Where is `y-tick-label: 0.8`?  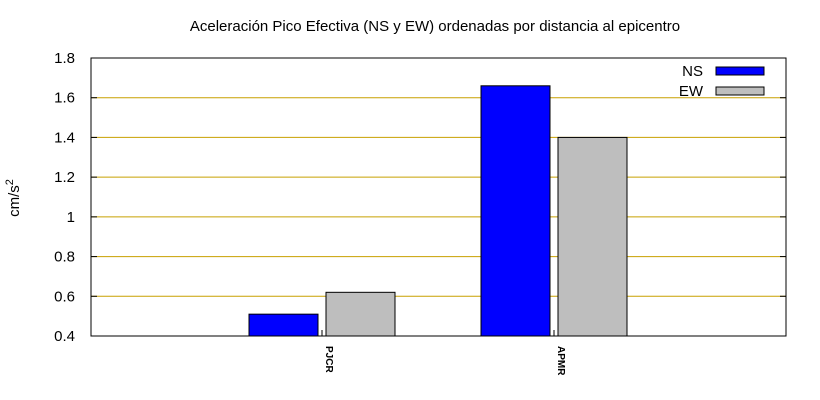 y-tick-label: 0.8 is located at coordinates (64, 257).